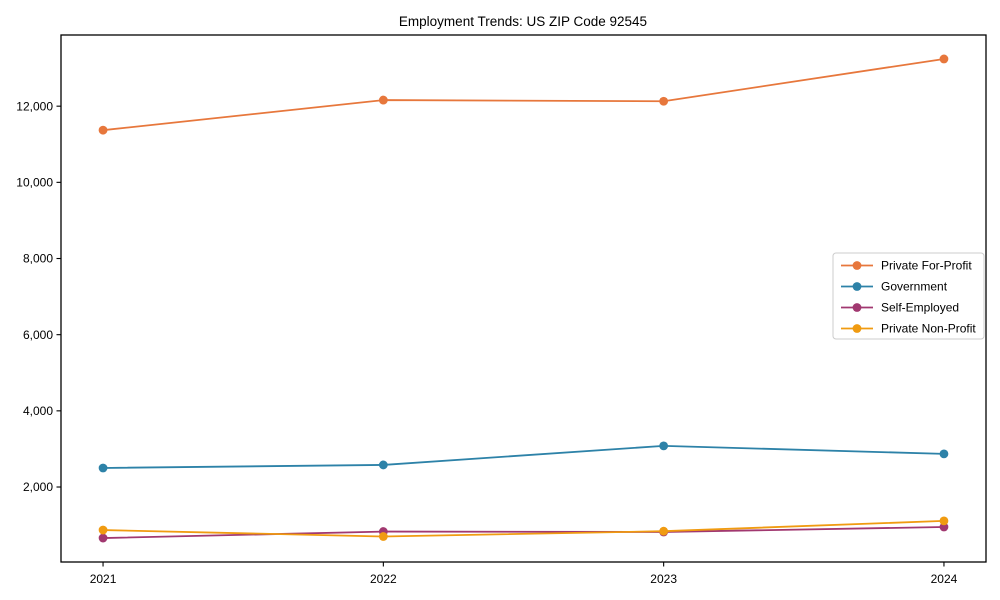 Image resolution: width=1000 pixels, height=600 pixels. Describe the element at coordinates (38, 259) in the screenshot. I see `y-tick-label: 8,000` at that location.